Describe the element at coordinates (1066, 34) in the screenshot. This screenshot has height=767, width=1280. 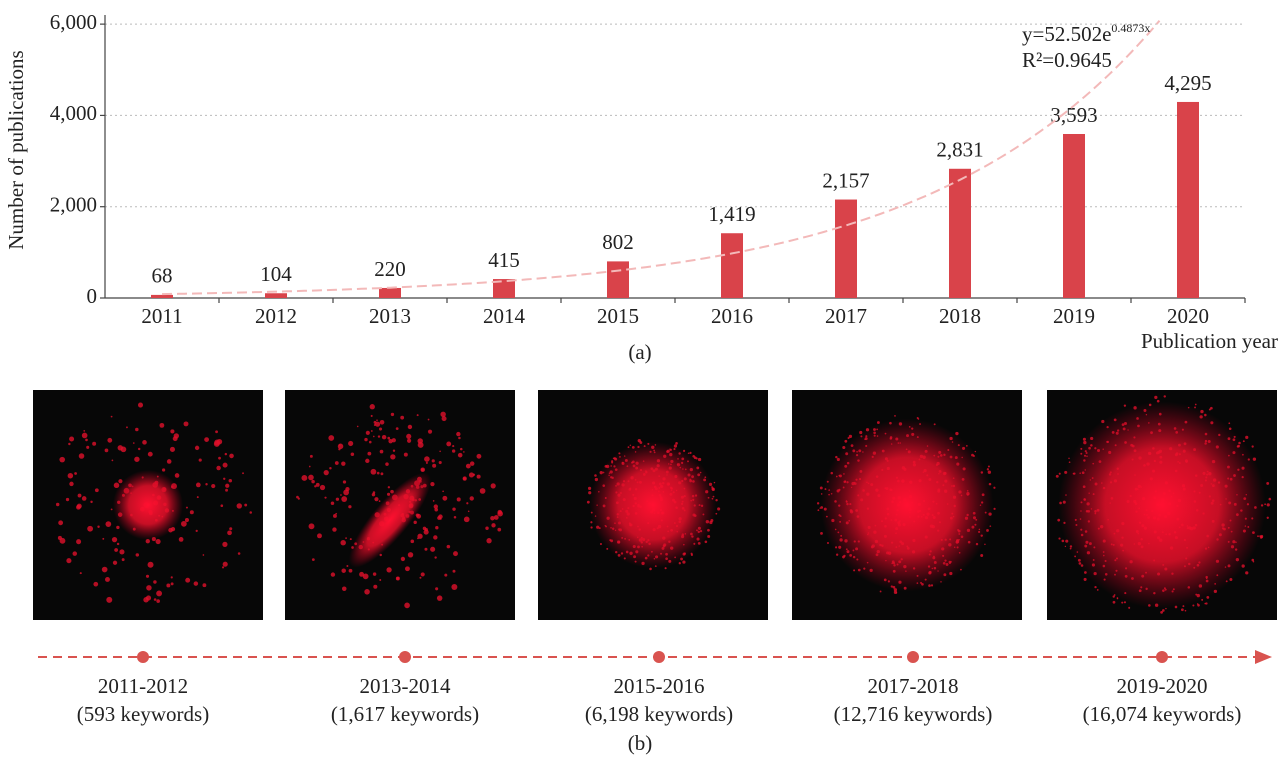
I see `trend-equation-base: y=52.502e` at that location.